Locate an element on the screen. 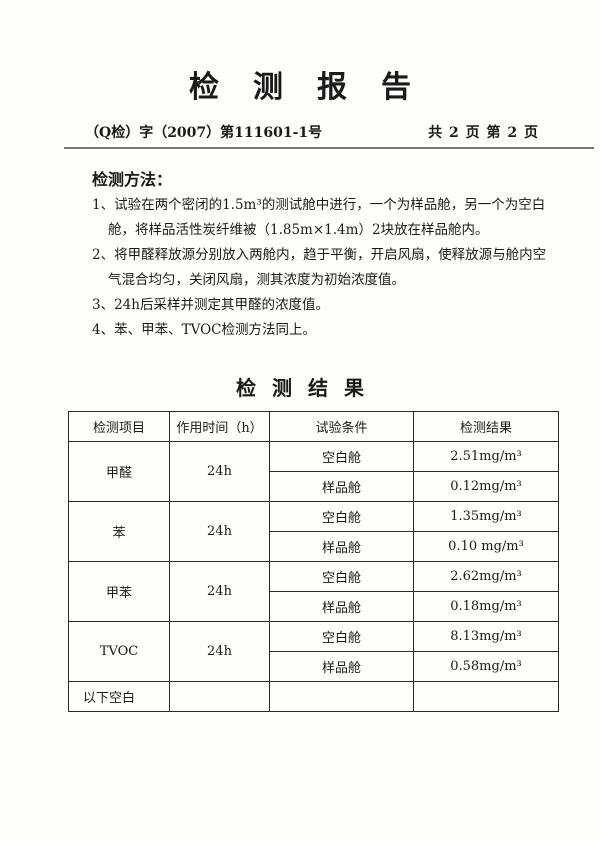 This screenshot has width=600, height=841. method-heading: 检测方法： is located at coordinates (132, 179).